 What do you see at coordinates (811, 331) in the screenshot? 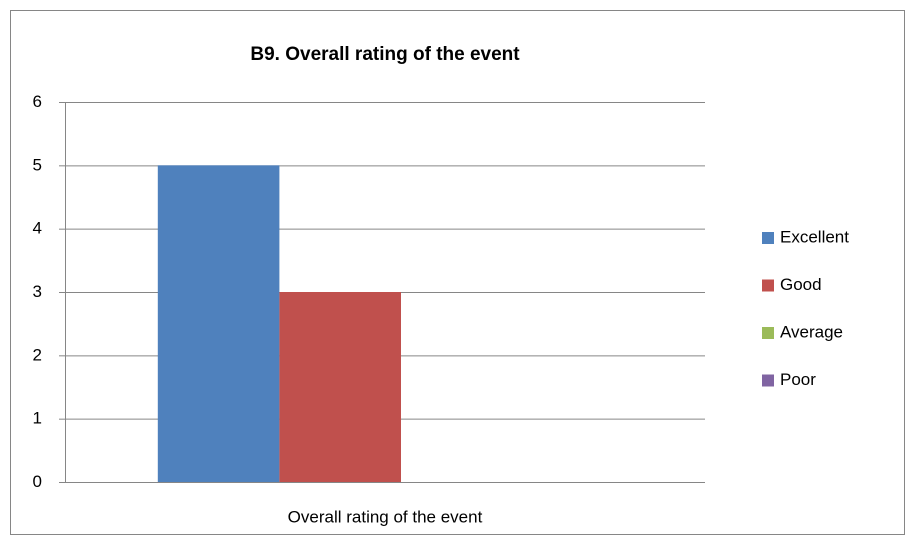
I see `legend-label: Average` at bounding box center [811, 331].